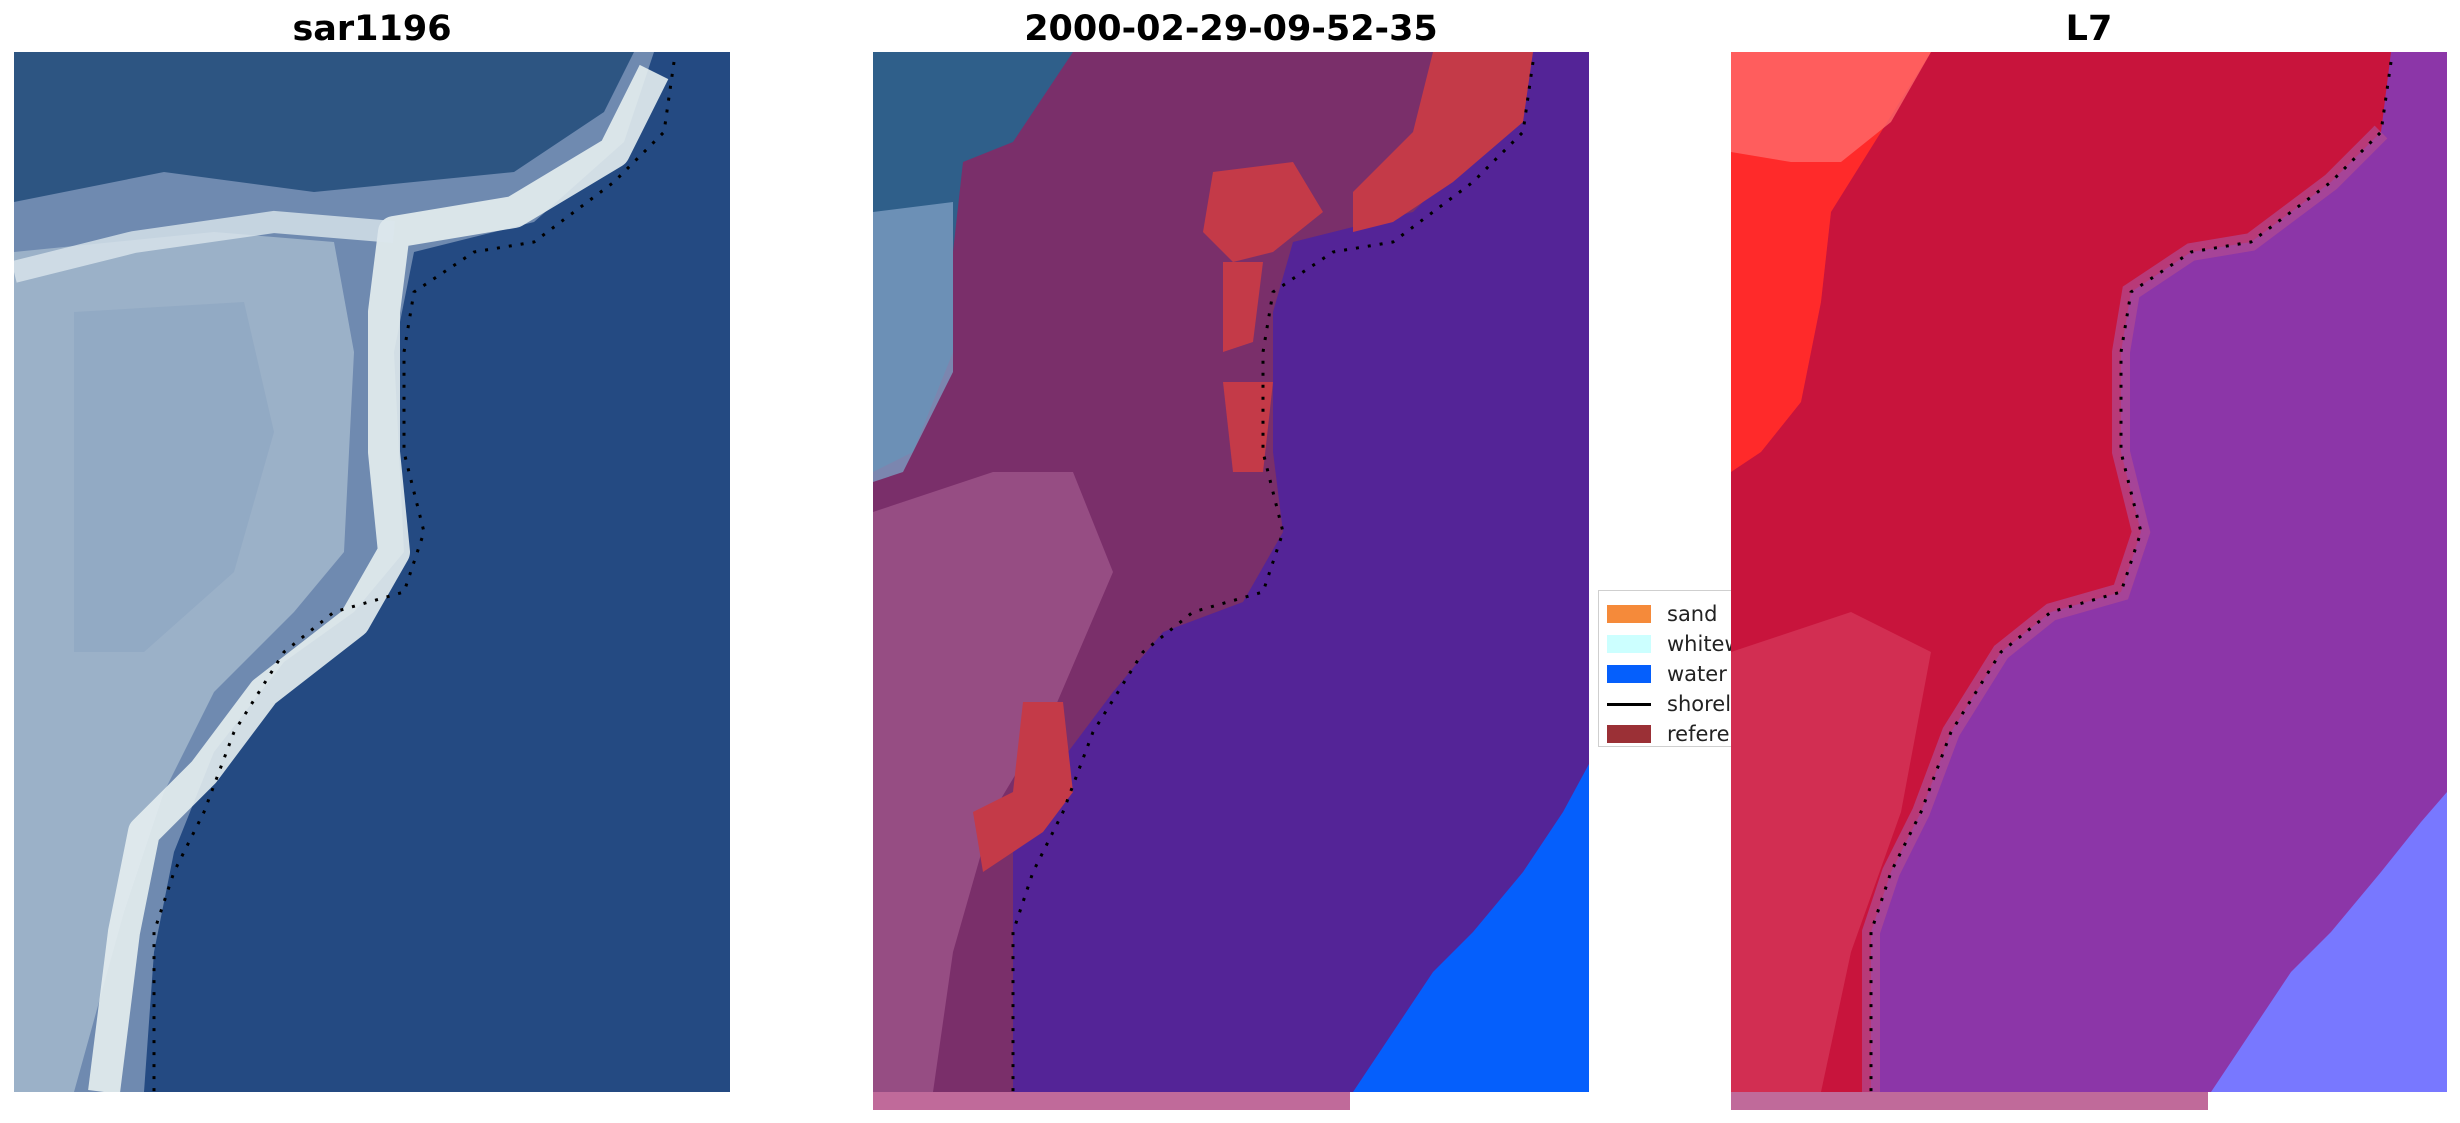  I want to click on class-reference-col2, so click(1248, 427).